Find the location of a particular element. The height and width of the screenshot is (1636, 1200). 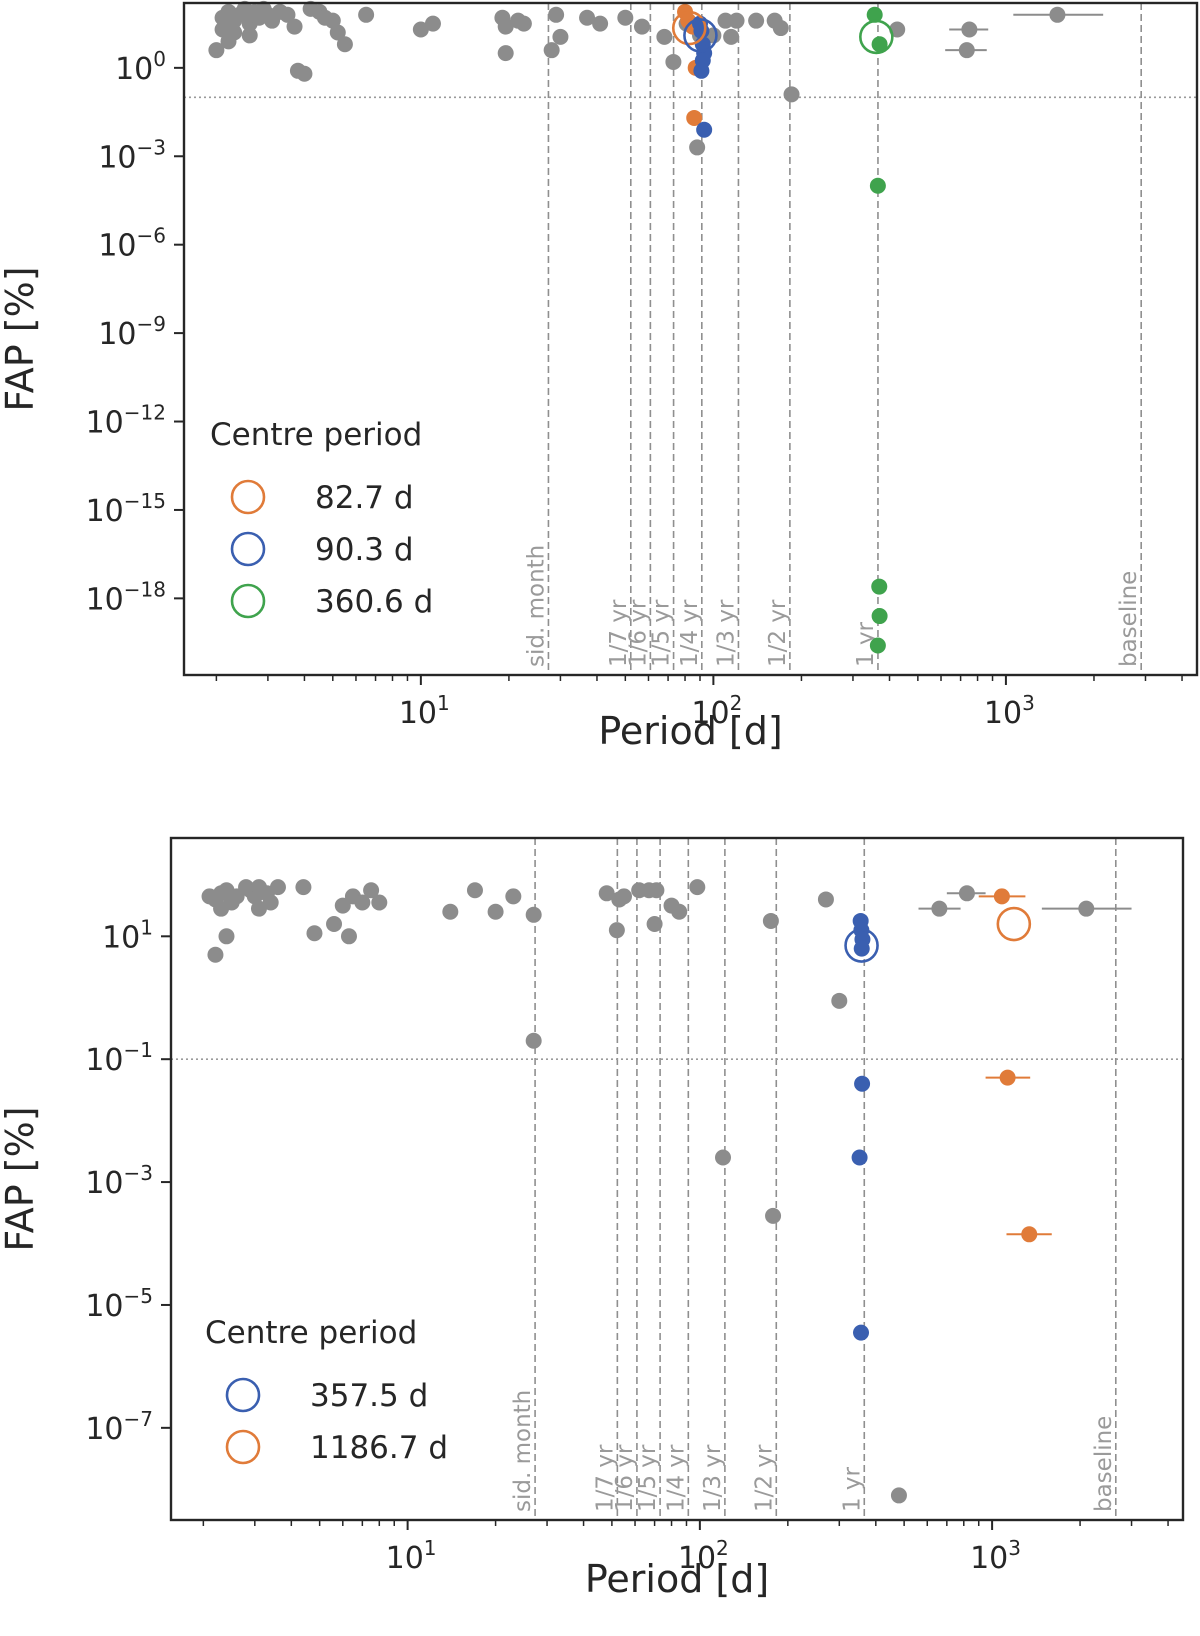

legend-label: 360.6 d is located at coordinates (374, 602).